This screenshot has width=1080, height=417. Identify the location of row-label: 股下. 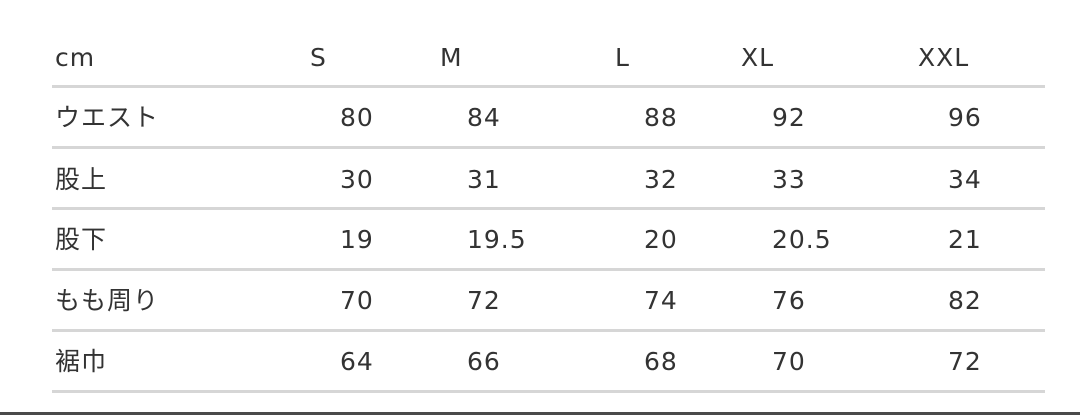
(81, 239).